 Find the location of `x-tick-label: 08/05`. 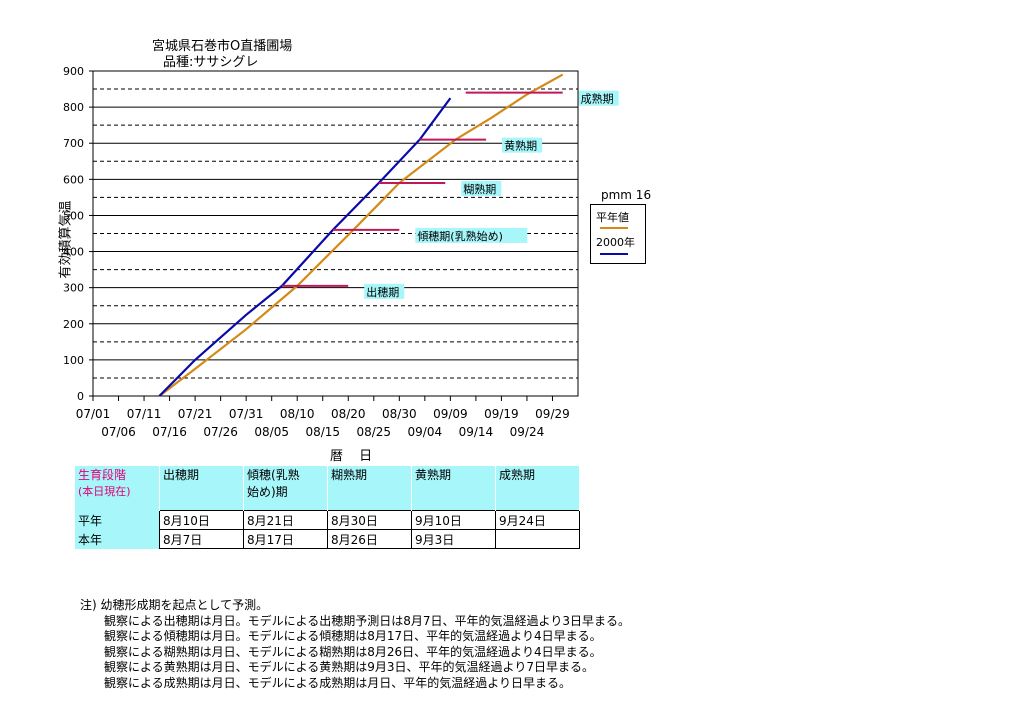

x-tick-label: 08/05 is located at coordinates (271, 432).